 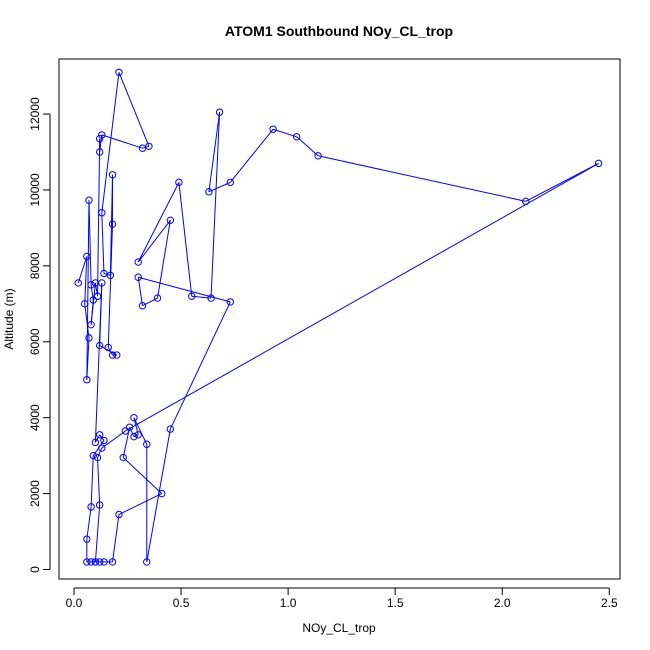 What do you see at coordinates (35, 341) in the screenshot?
I see `y-tick-label: 6000` at bounding box center [35, 341].